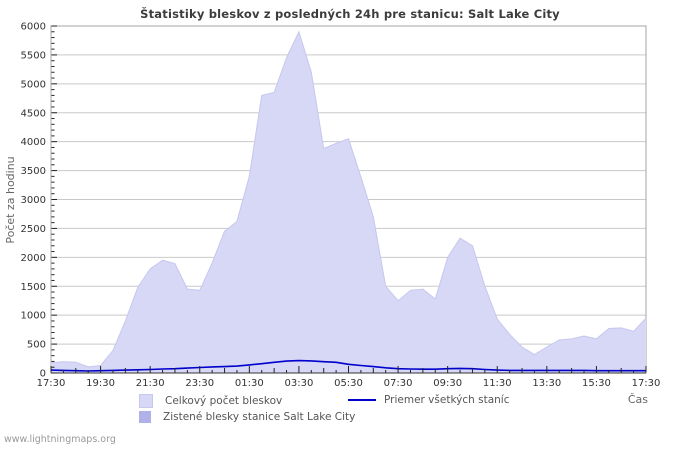 The image size is (700, 450). I want to click on x-tick-label: 05:30, so click(348, 383).